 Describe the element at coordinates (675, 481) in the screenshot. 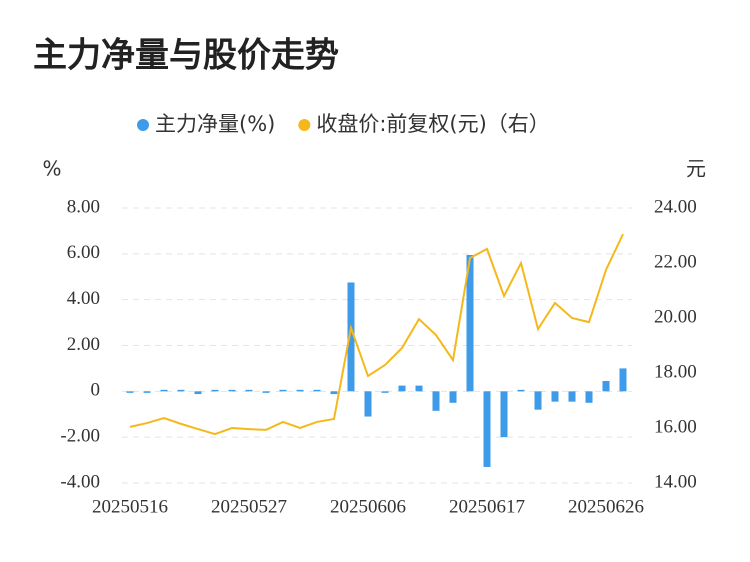

I see `y2-tick-label: 14.00` at that location.